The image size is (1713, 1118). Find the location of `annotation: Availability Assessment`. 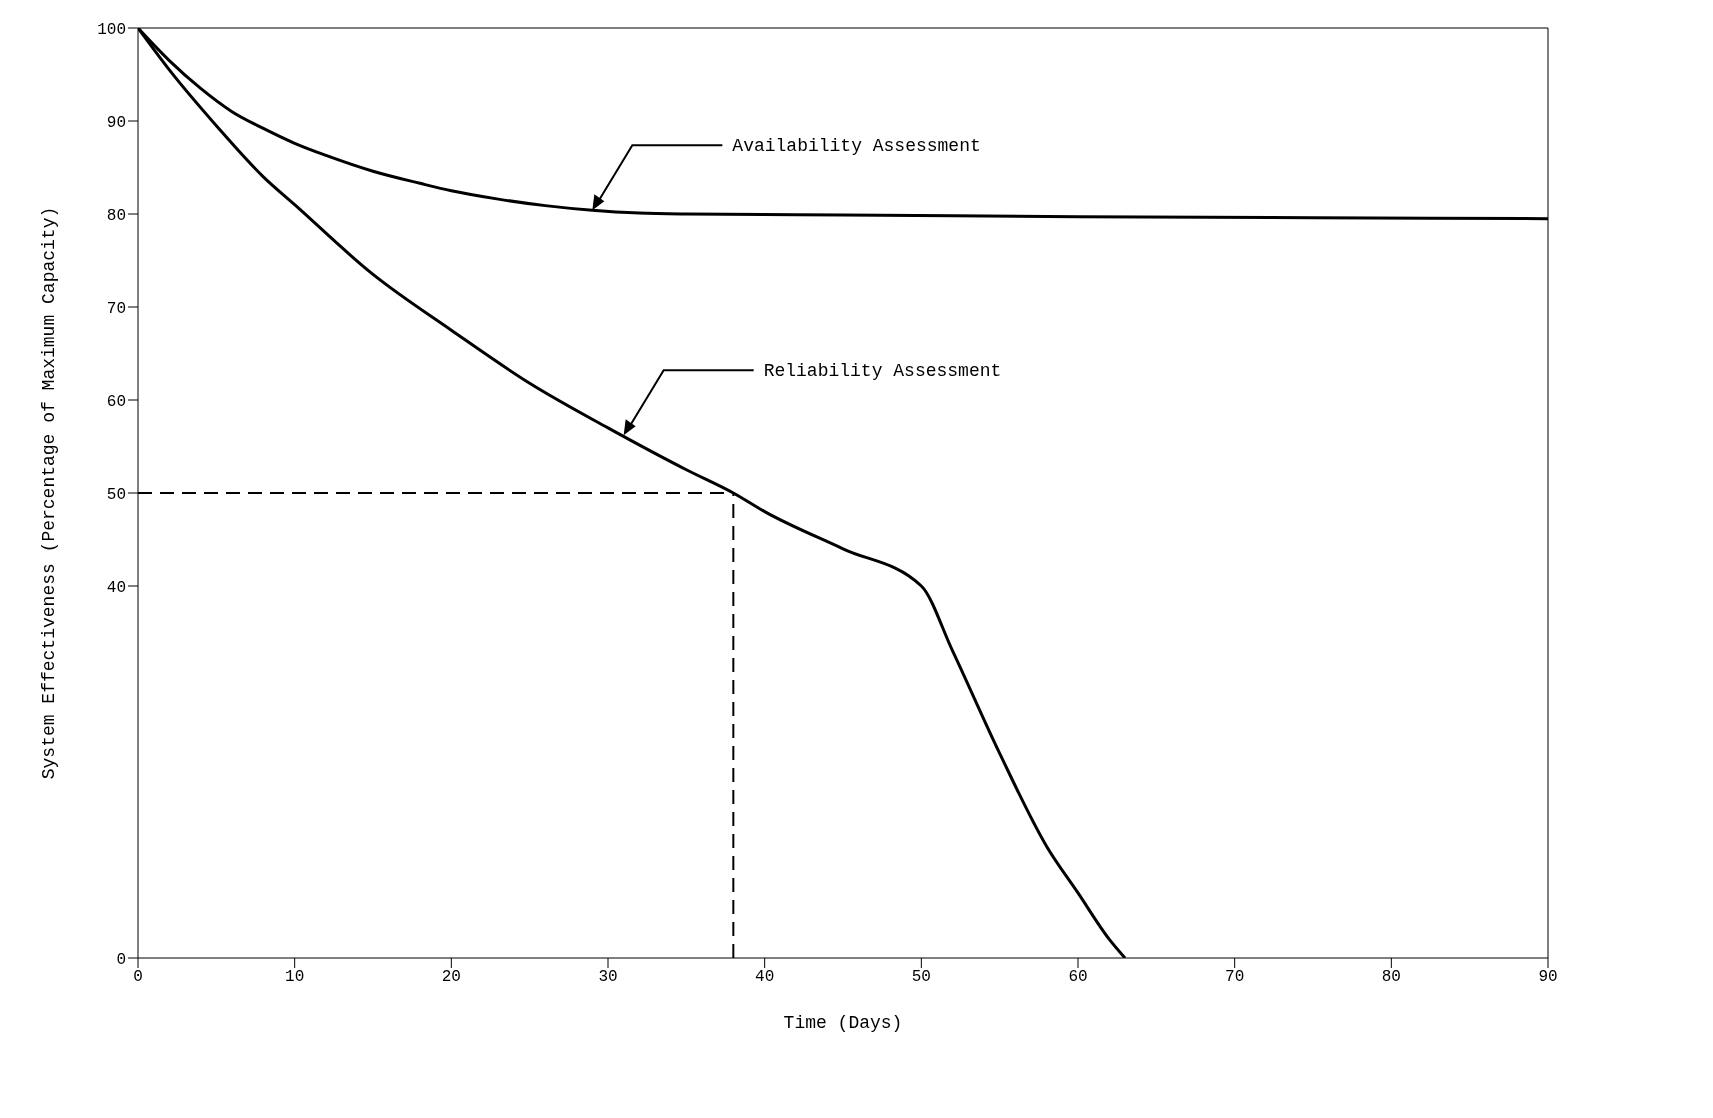

annotation: Availability Assessment is located at coordinates (856, 146).